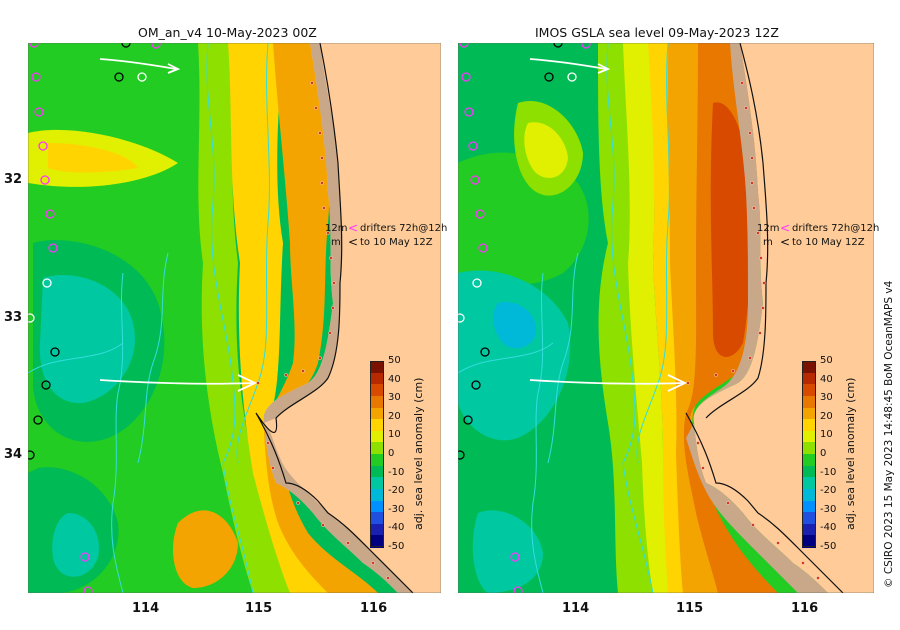  What do you see at coordinates (259, 608) in the screenshot?
I see `left-lon-tick-115: 115` at bounding box center [259, 608].